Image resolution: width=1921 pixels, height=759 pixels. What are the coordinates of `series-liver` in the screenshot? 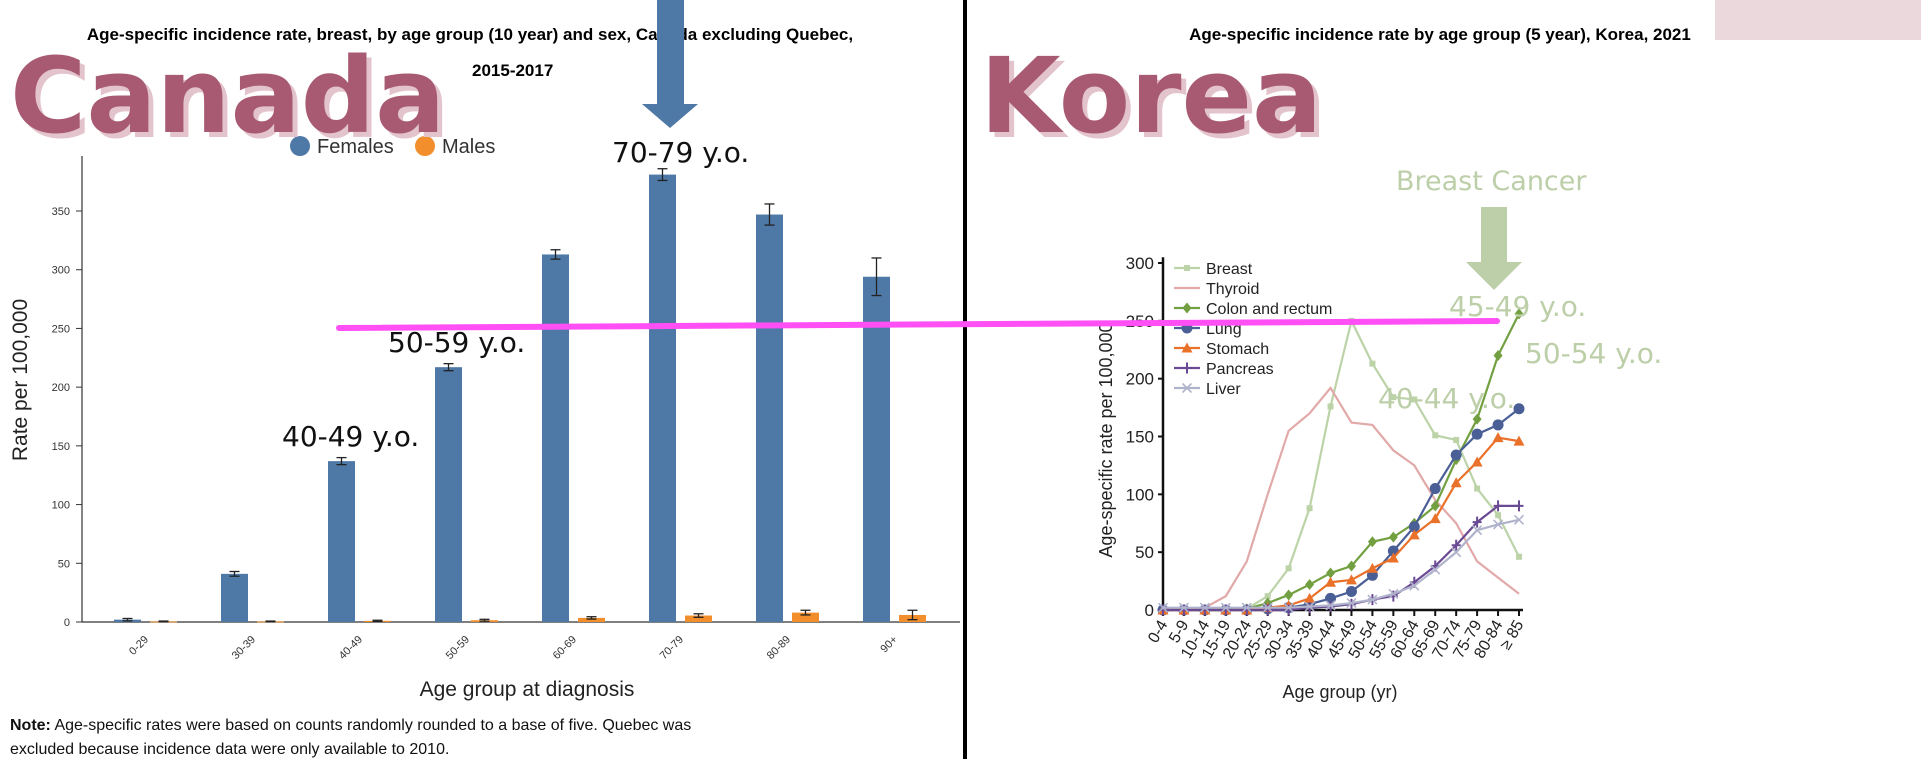 It's located at (1341, 563).